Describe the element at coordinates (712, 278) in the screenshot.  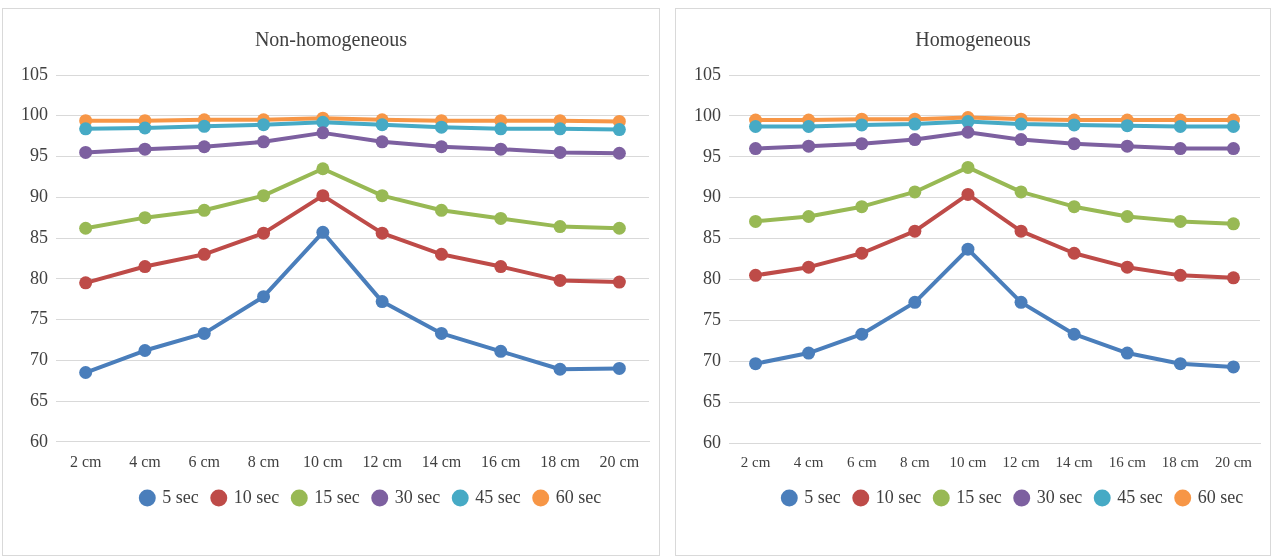
I see `y-tick-label: 80` at that location.